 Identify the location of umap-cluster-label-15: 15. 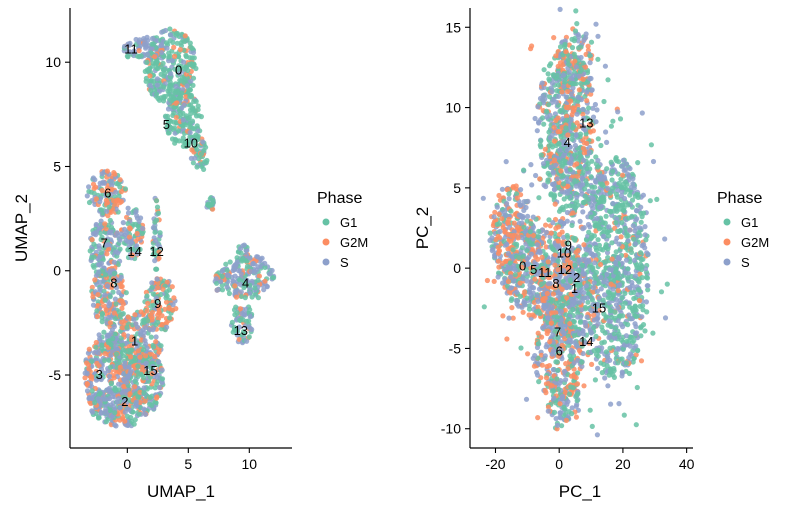
(150, 370).